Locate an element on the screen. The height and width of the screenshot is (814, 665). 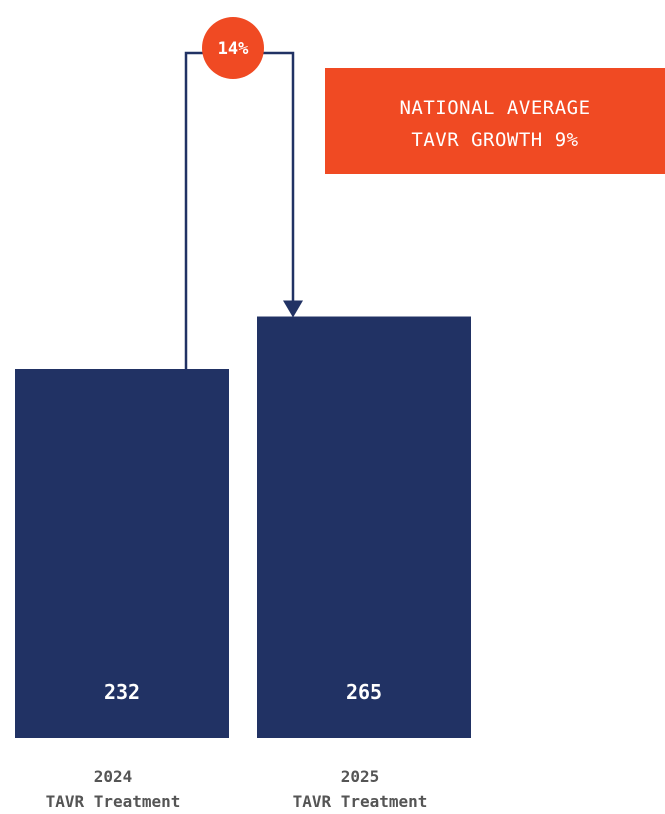
category-label-2024-year: 2024 is located at coordinates (113, 776).